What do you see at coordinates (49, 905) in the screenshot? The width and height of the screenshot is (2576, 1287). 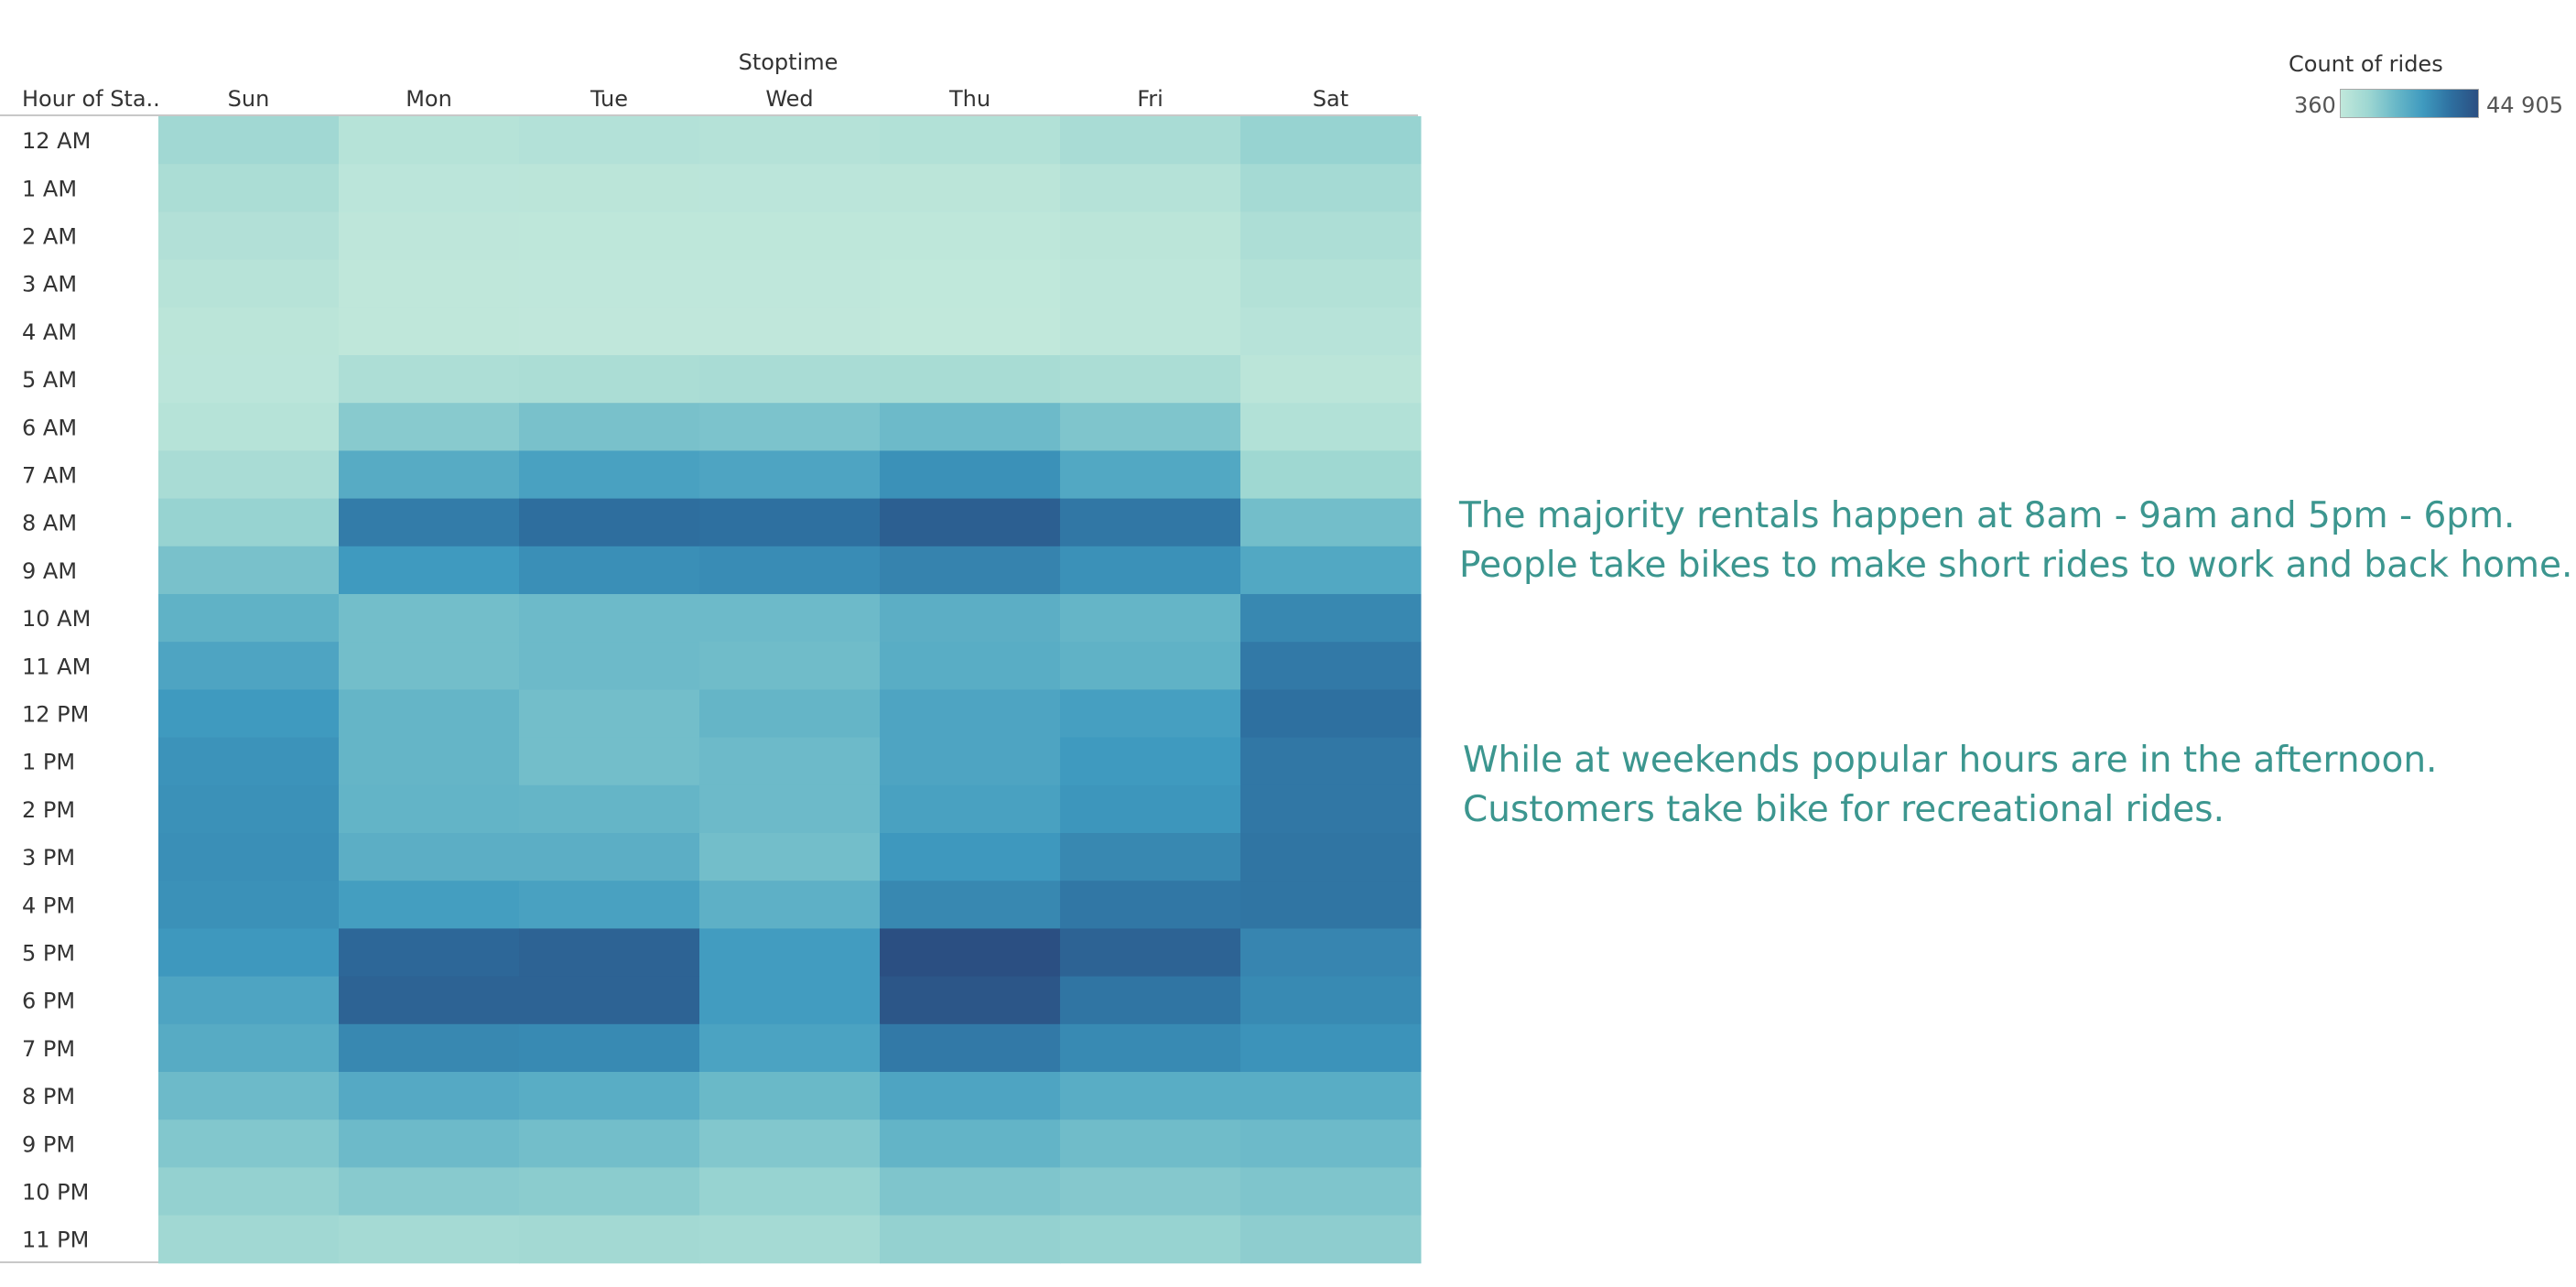 I see `row-header-4-pm: 4 PM` at bounding box center [49, 905].